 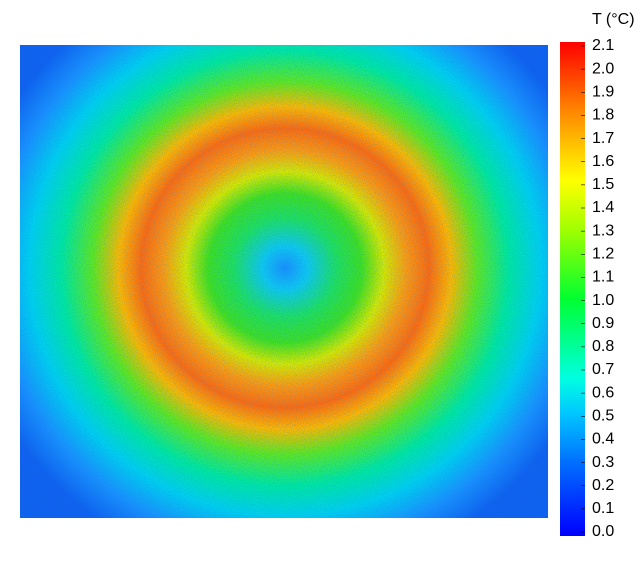 I want to click on colorbar-tick-label: 0.7, so click(x=603, y=369).